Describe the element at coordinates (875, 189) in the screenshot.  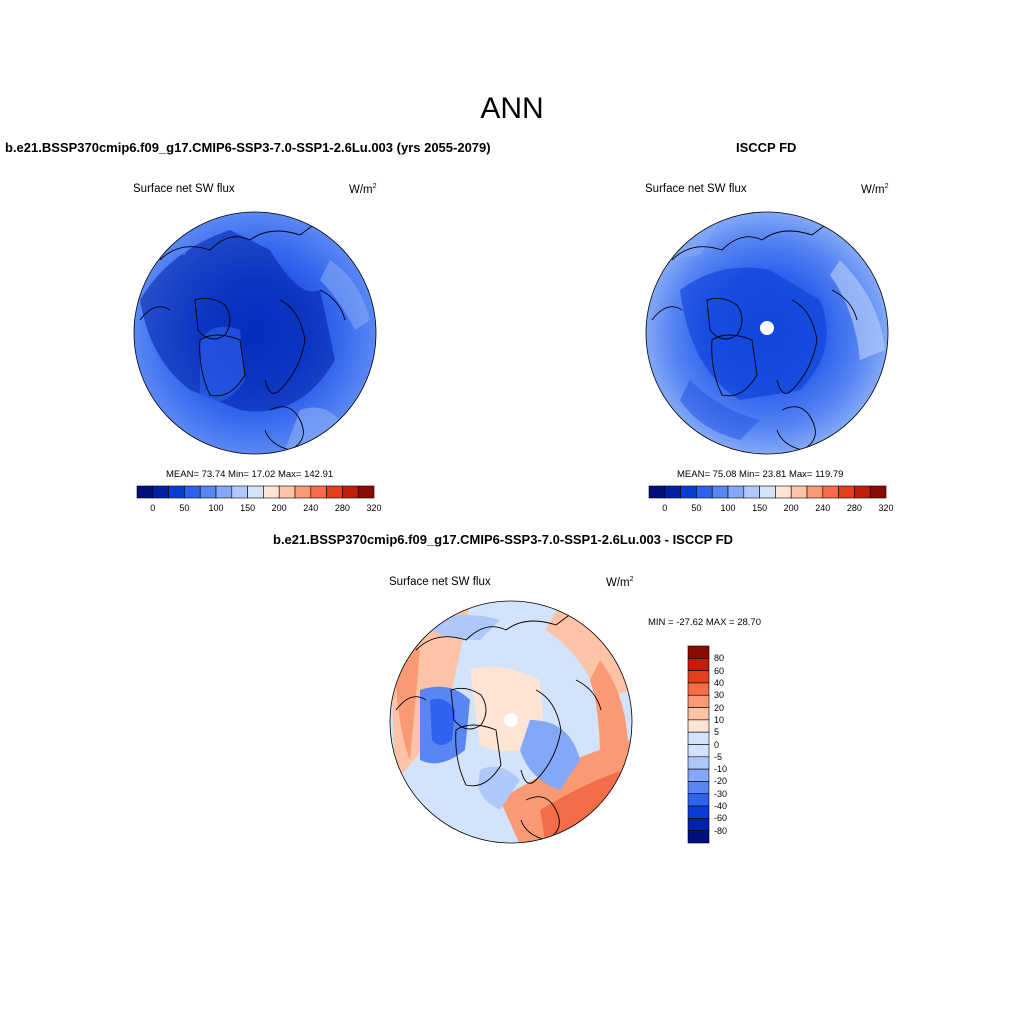
I see `obs-units-label: W/m2` at that location.